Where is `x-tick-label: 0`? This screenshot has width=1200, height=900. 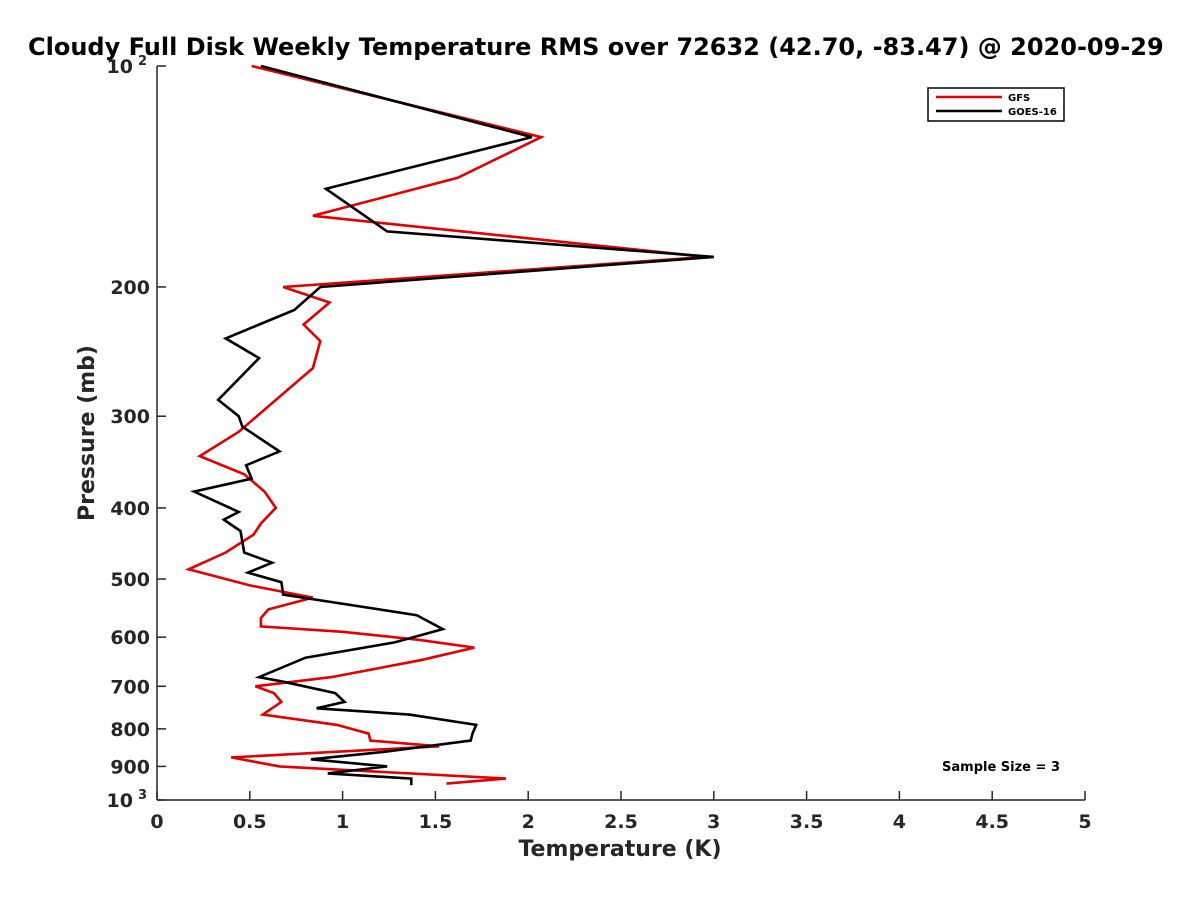 x-tick-label: 0 is located at coordinates (156, 822).